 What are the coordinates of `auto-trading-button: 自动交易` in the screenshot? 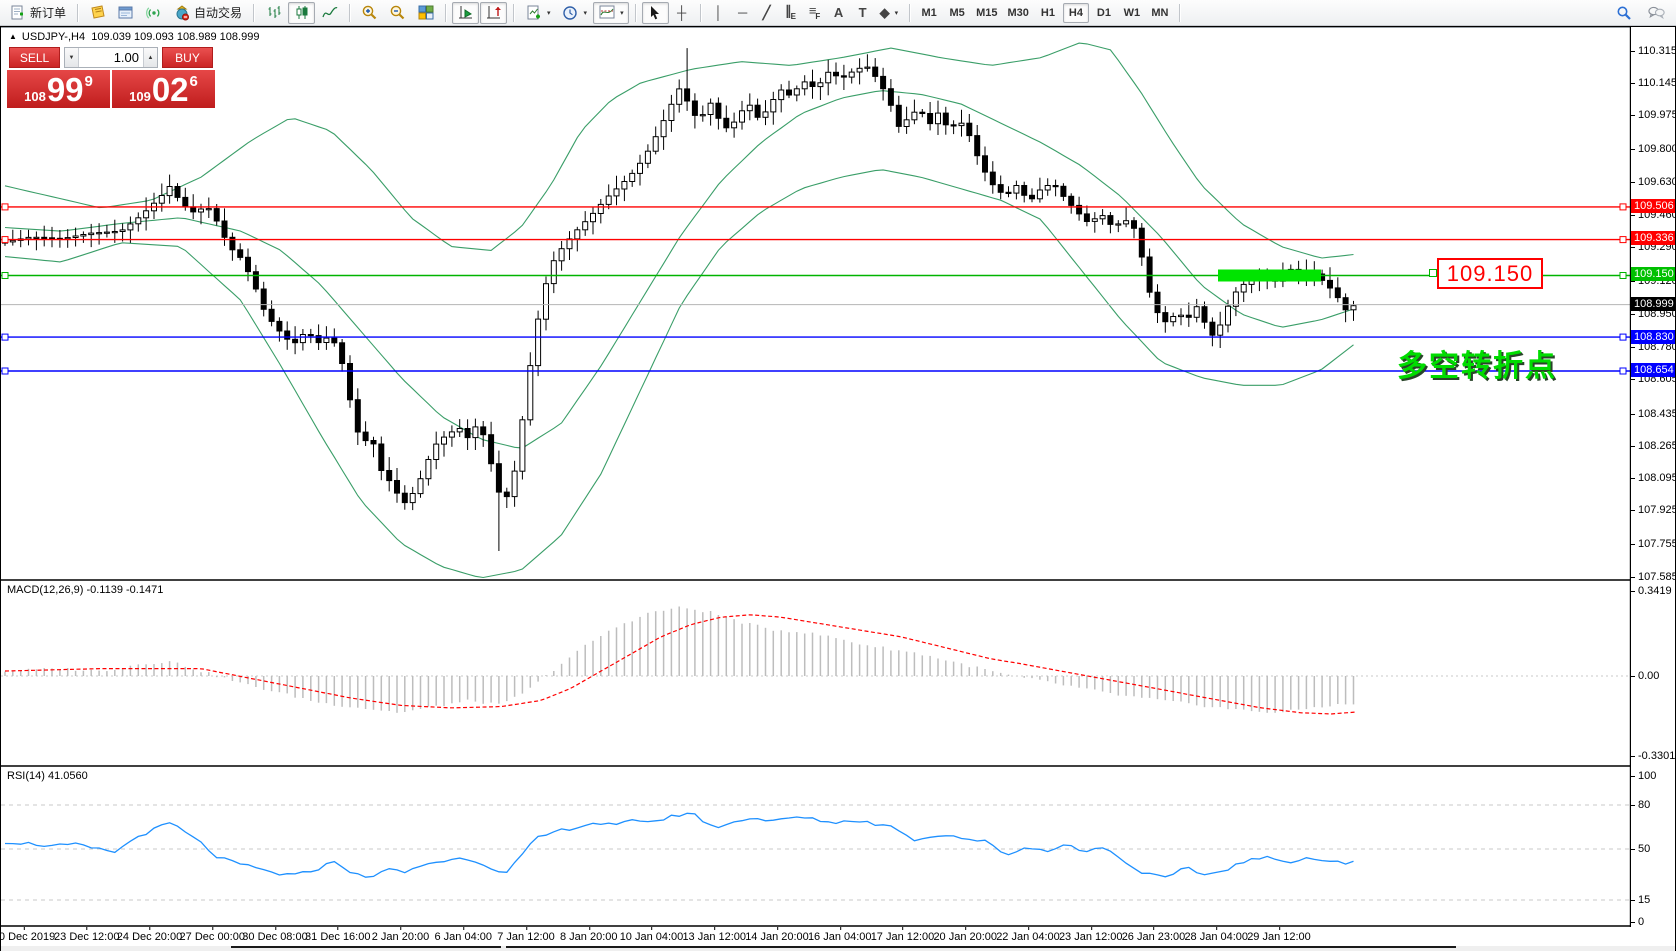 It's located at (207, 13).